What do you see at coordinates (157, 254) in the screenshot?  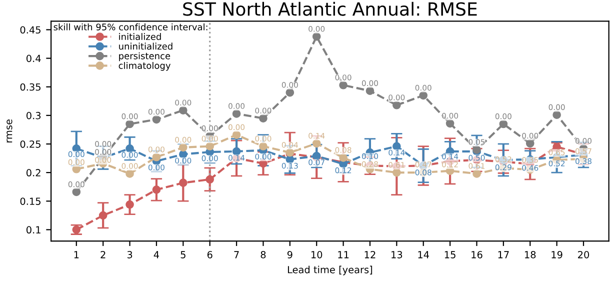 I see `x-tick-label: 4` at bounding box center [157, 254].